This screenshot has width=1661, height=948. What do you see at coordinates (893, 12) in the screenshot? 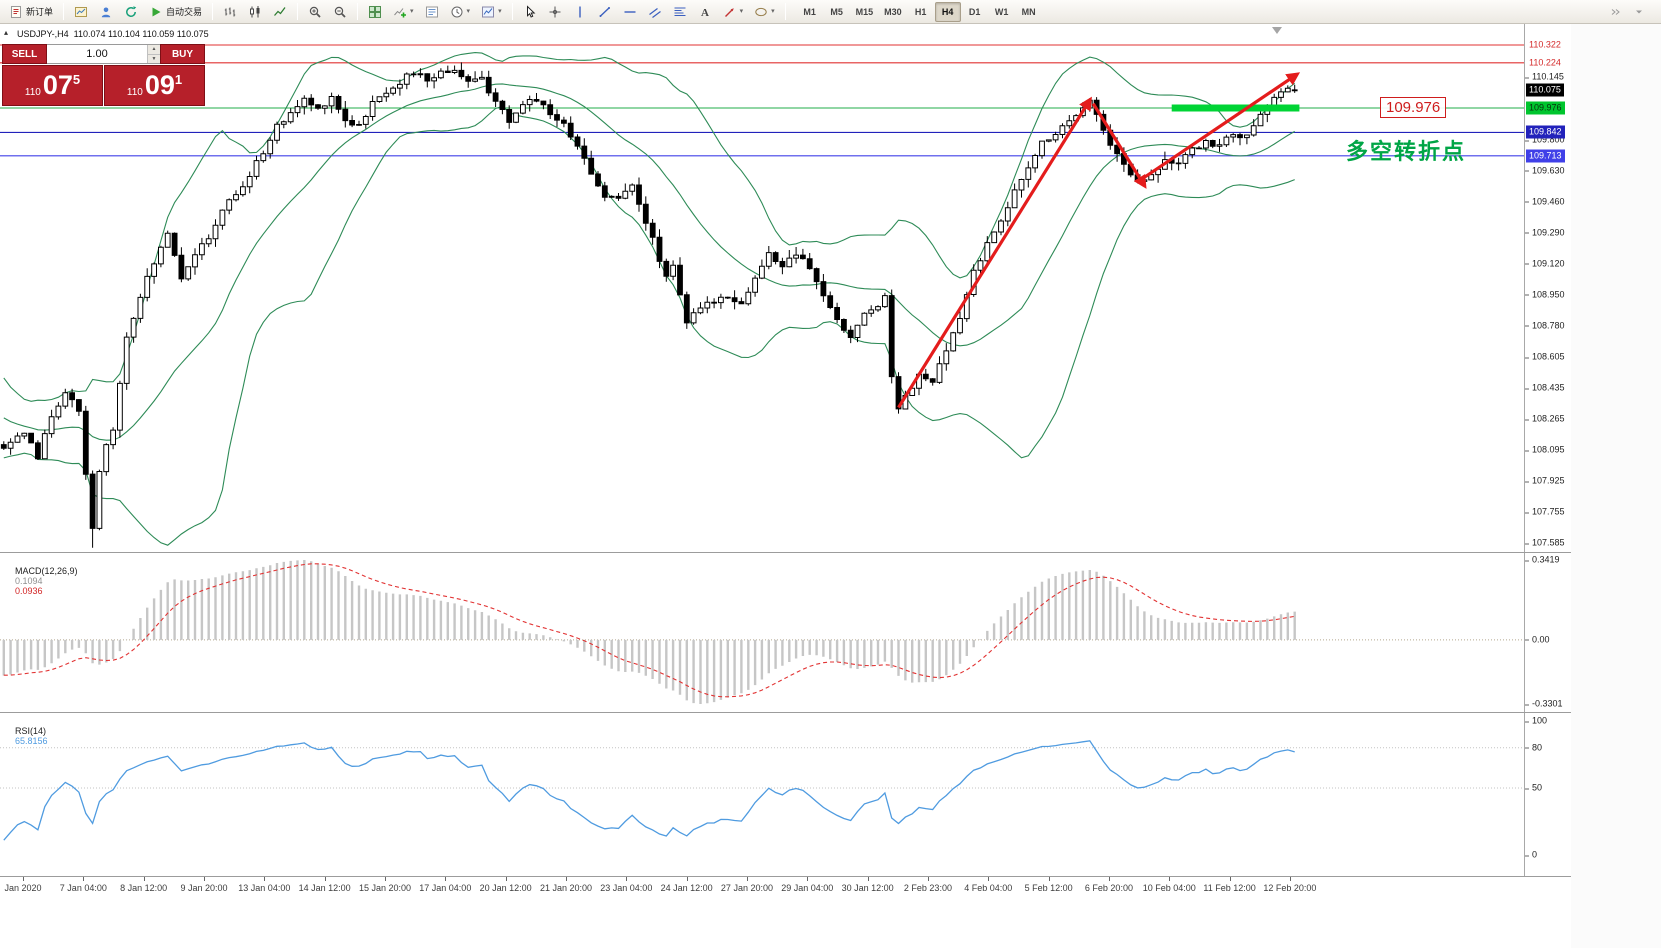
I see `timeframe-m30: M30` at bounding box center [893, 12].